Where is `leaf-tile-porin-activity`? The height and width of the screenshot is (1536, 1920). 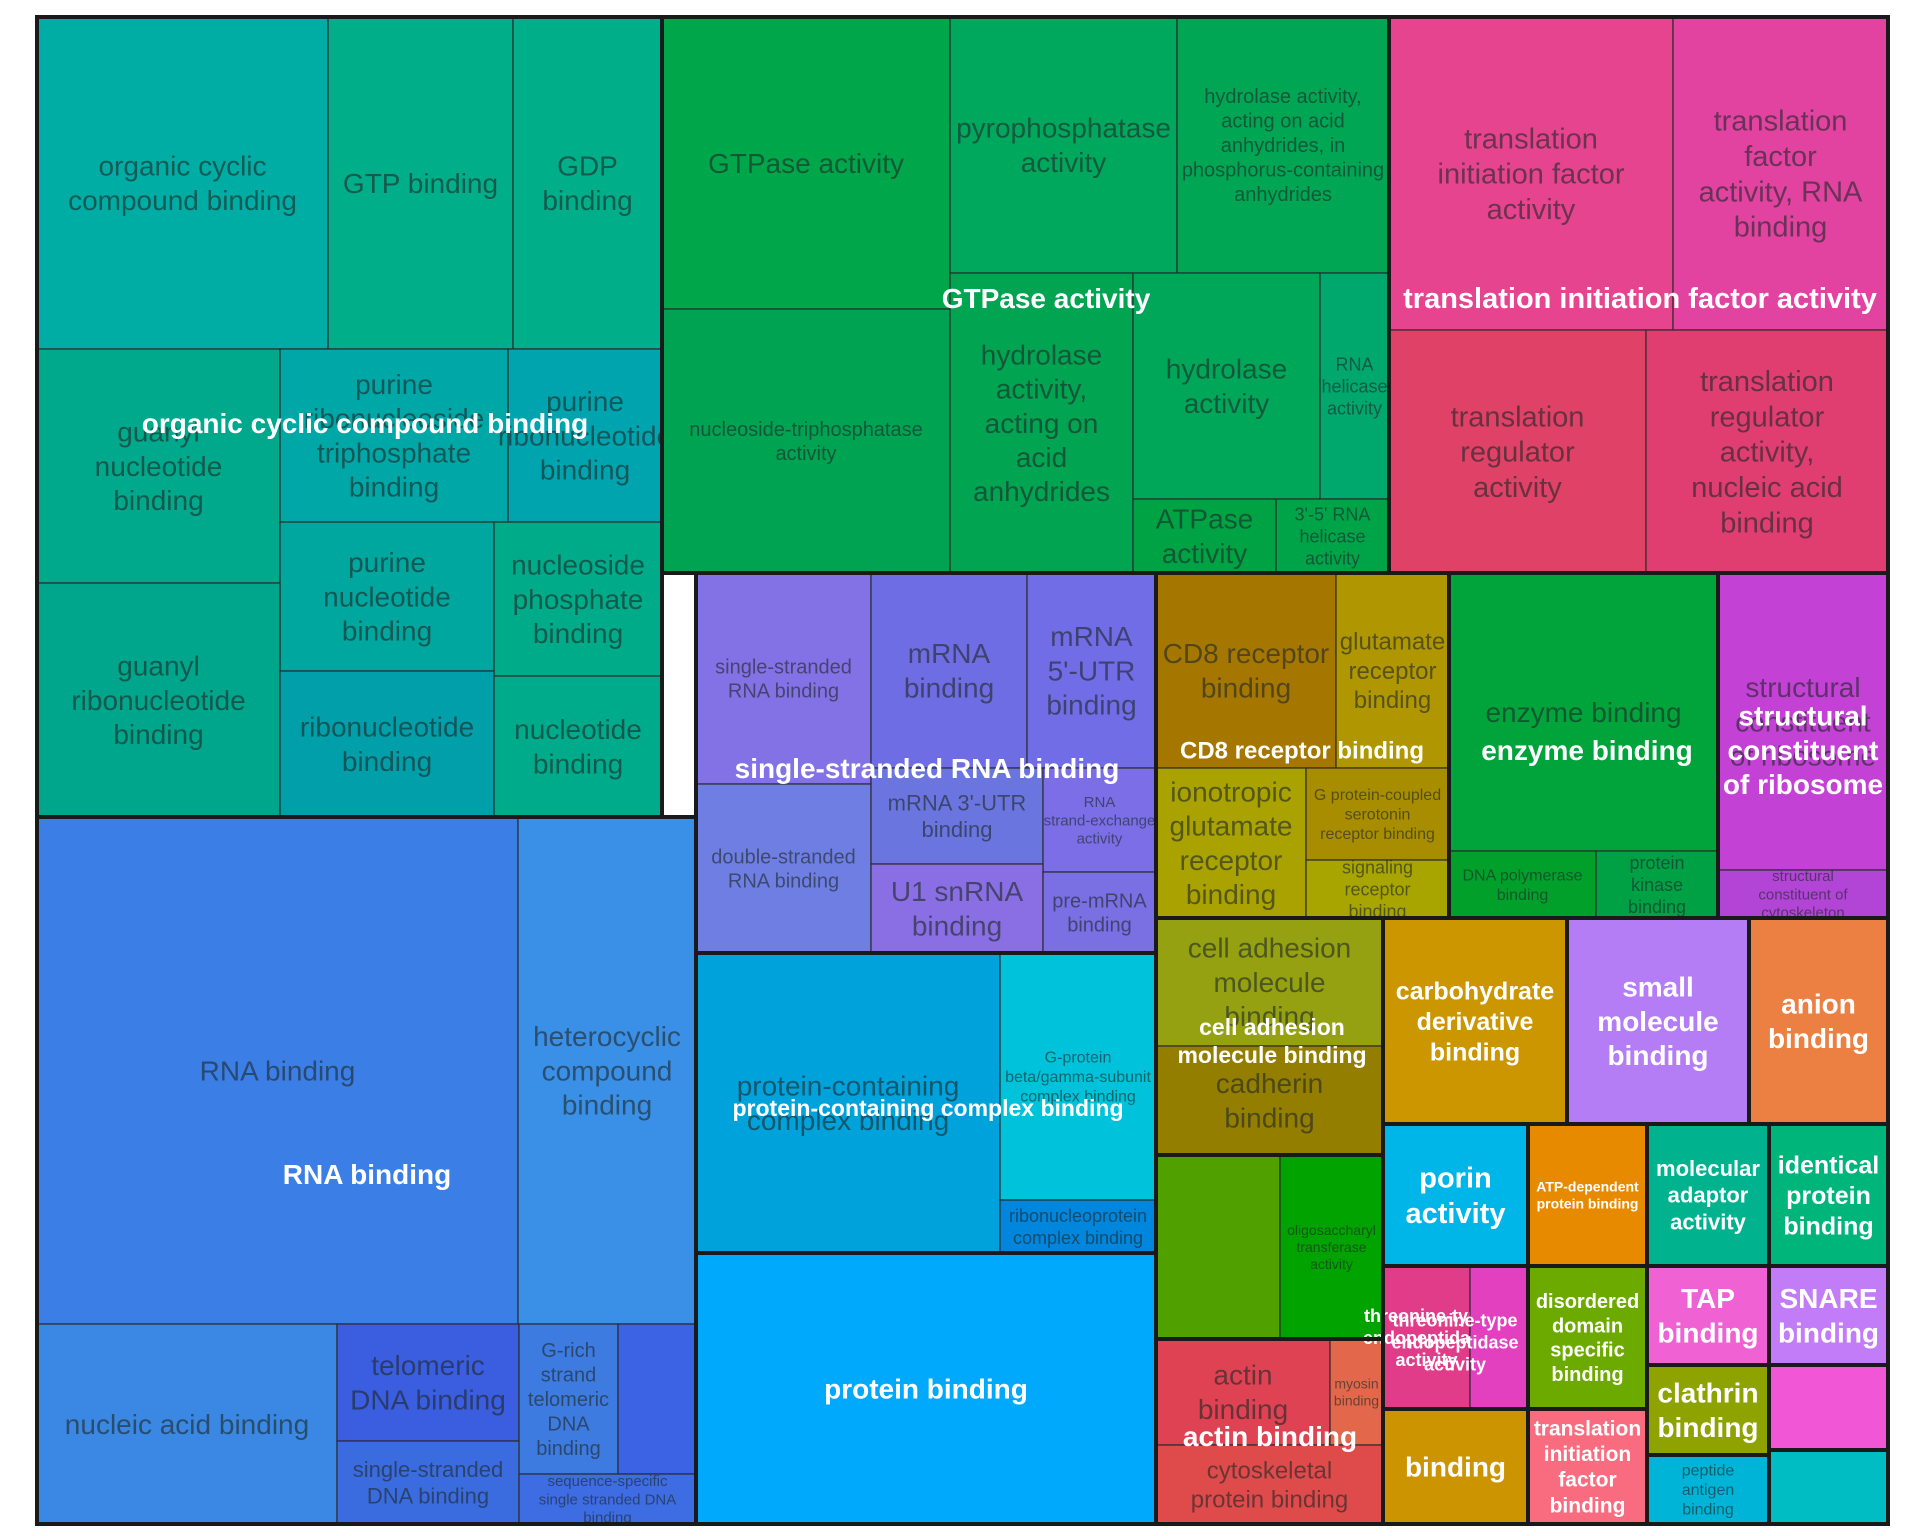
leaf-tile-porin-activity is located at coordinates (1455, 1195).